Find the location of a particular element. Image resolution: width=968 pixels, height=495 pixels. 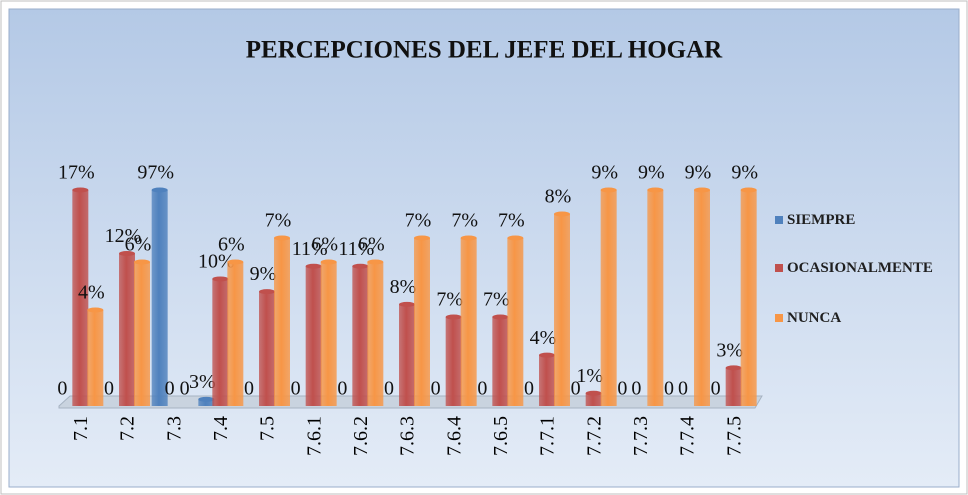

x-tick-label: 7.1 is located at coordinates (81, 428).